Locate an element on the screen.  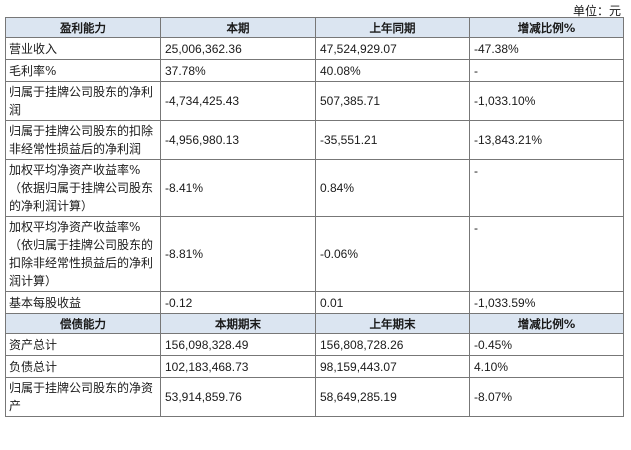
table-header-row: 盈利能力 本期 上年同期 增减比例% is located at coordinates (314, 27).